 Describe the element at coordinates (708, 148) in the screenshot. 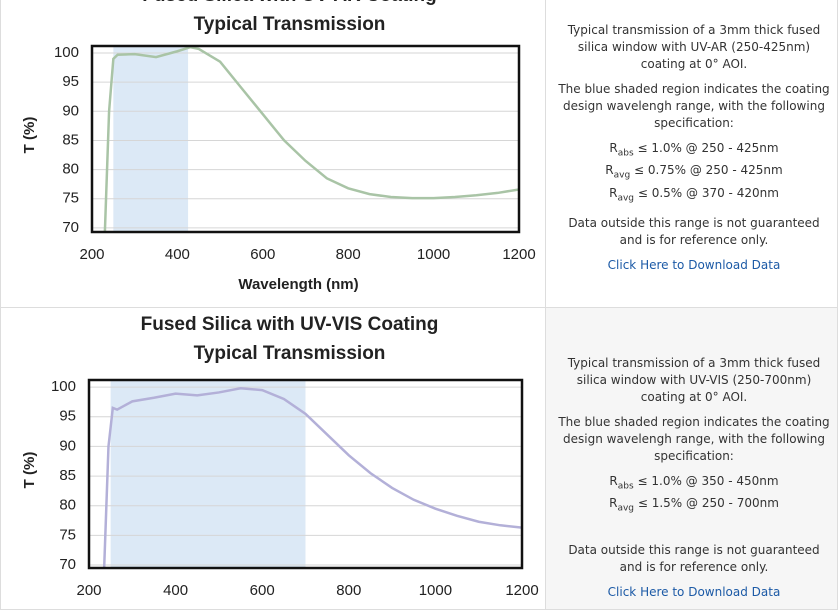

I see `spec-text: ≤ 1.0% @ 250 - 425nm` at that location.